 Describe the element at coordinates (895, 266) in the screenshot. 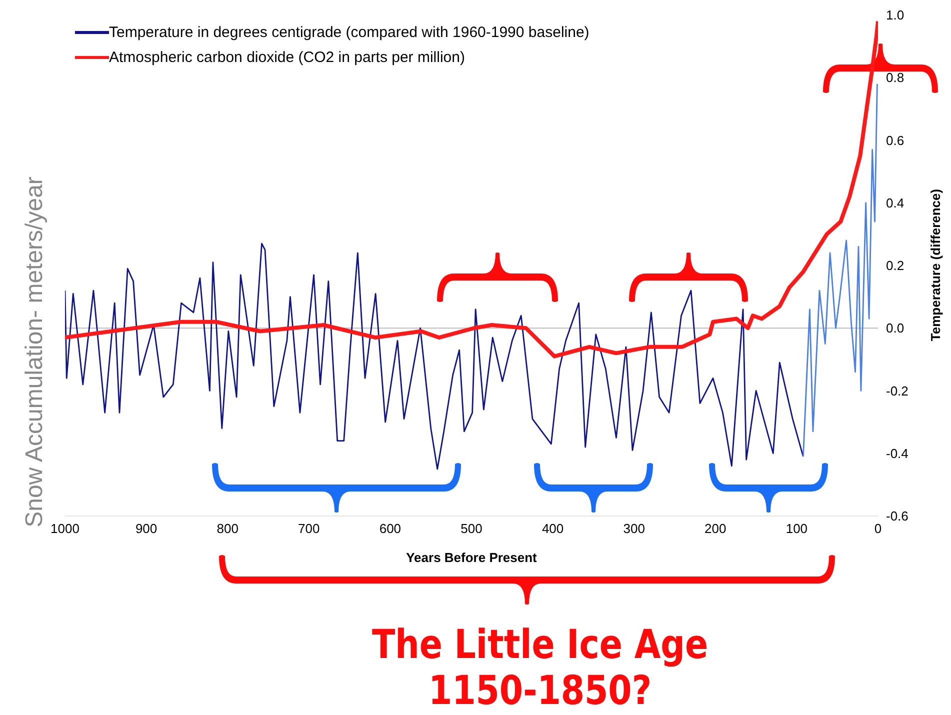

I see `y2-tick-label: 0.2` at that location.